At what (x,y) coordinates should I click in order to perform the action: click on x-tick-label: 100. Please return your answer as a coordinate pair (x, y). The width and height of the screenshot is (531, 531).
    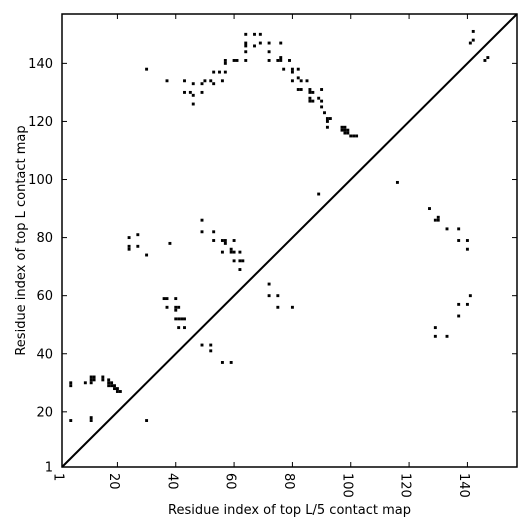
    Looking at the image, I should click on (346, 485).